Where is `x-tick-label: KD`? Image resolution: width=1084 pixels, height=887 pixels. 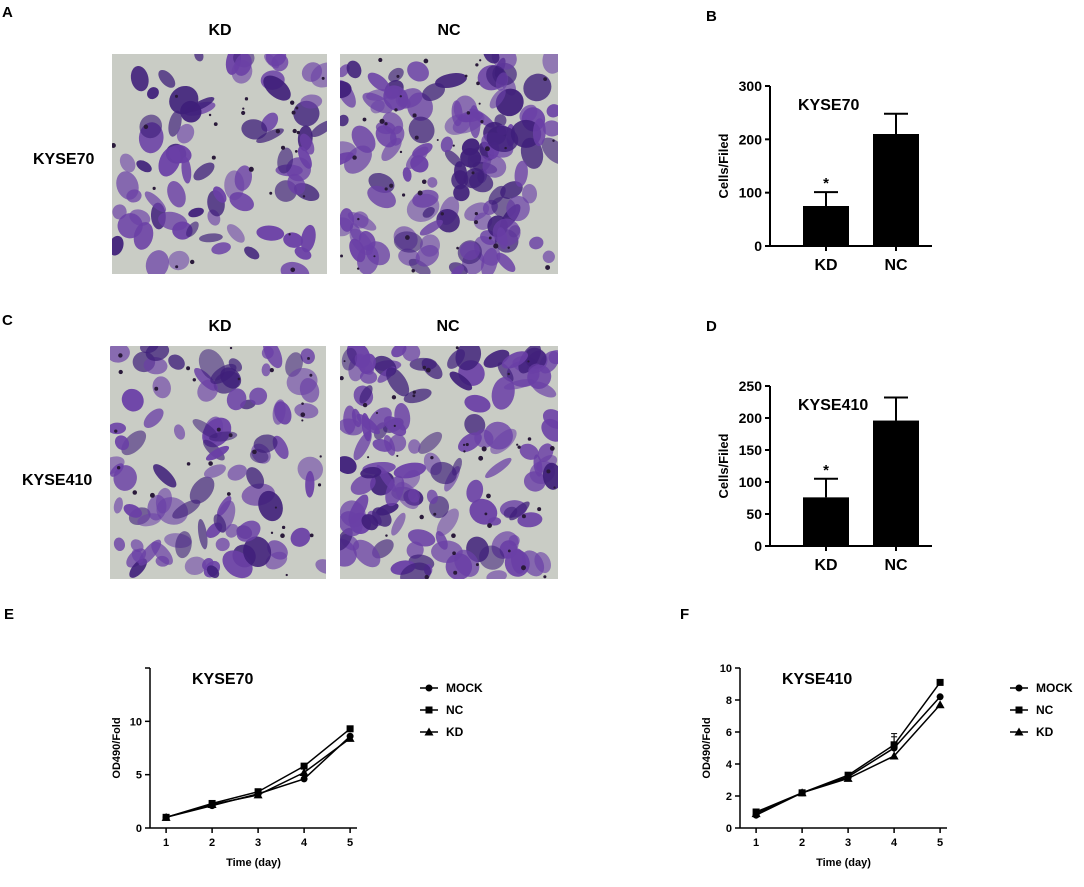 x-tick-label: KD is located at coordinates (825, 565).